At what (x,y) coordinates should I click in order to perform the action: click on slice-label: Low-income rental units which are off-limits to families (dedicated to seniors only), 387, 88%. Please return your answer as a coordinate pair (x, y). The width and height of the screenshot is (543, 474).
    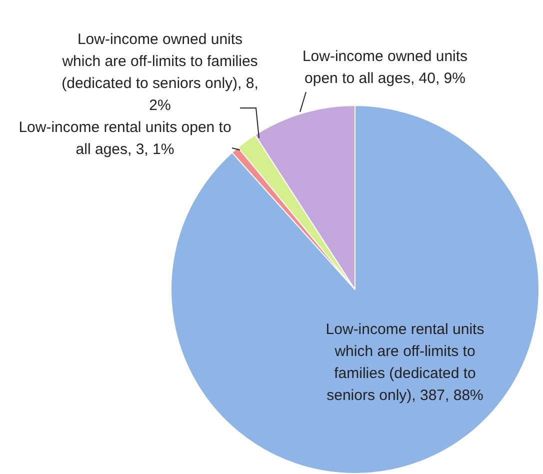
    Looking at the image, I should click on (405, 362).